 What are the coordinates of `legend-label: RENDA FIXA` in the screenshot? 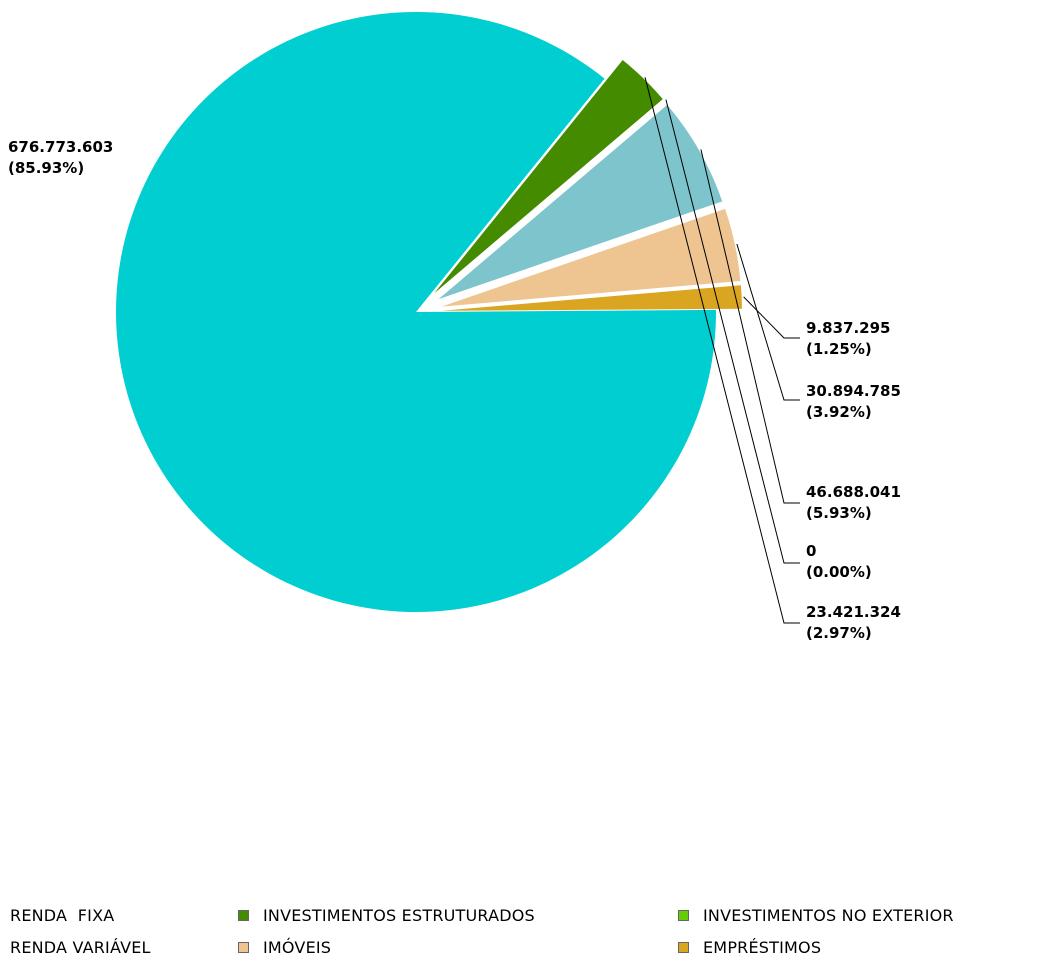 It's located at (62, 915).